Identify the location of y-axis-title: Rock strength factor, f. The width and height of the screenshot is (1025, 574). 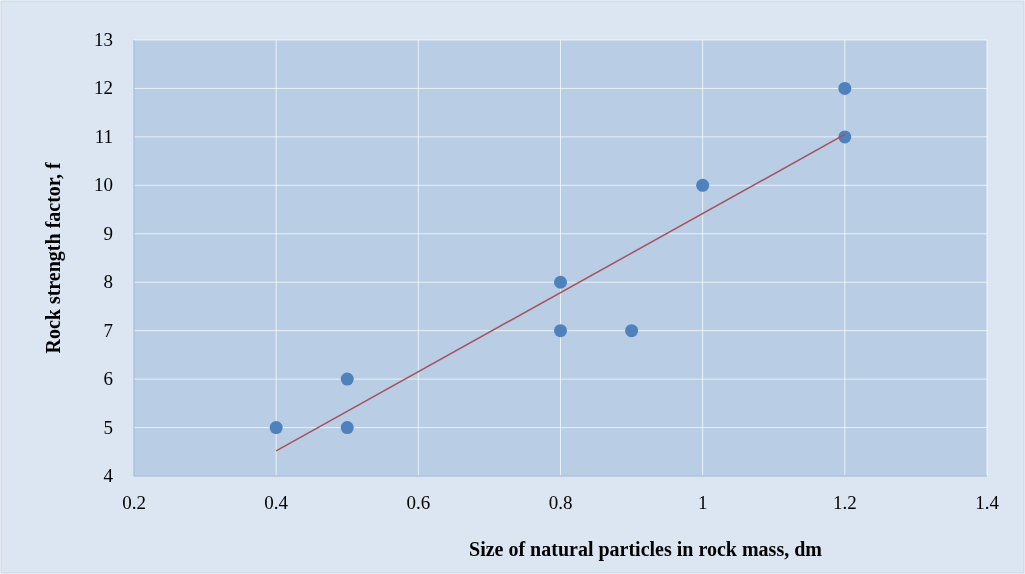
(53, 258).